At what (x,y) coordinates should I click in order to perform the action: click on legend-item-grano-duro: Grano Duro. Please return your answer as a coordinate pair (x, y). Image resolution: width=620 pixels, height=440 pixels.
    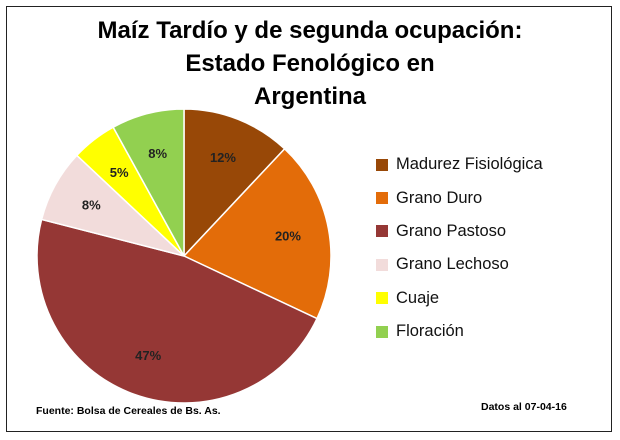
    Looking at the image, I should click on (459, 197).